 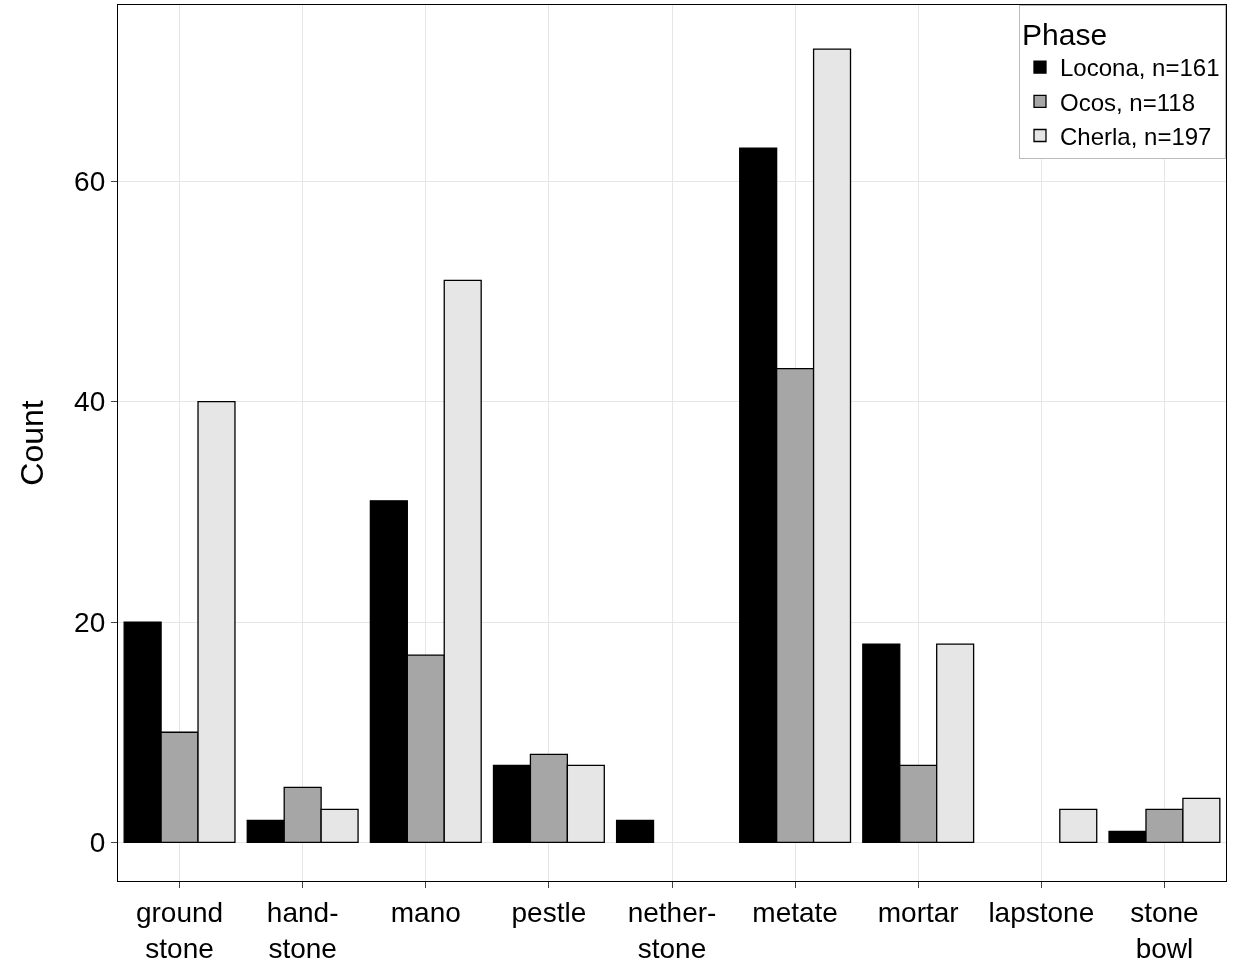 I want to click on bar, so click(x=635, y=831).